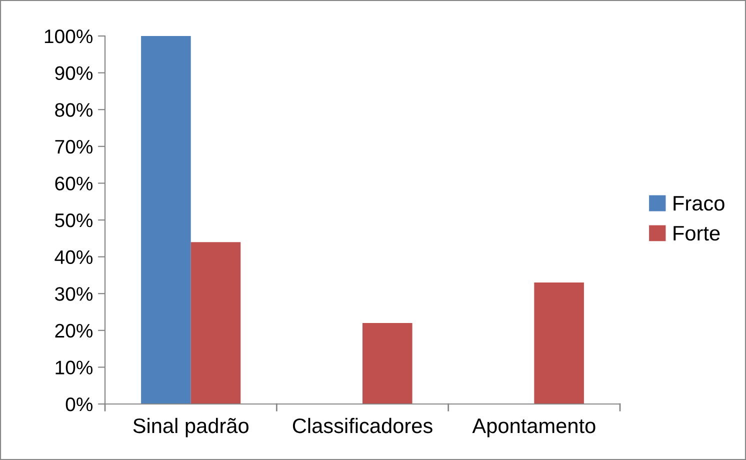 This screenshot has height=460, width=746. I want to click on y-tick-label: 50%, so click(74, 220).